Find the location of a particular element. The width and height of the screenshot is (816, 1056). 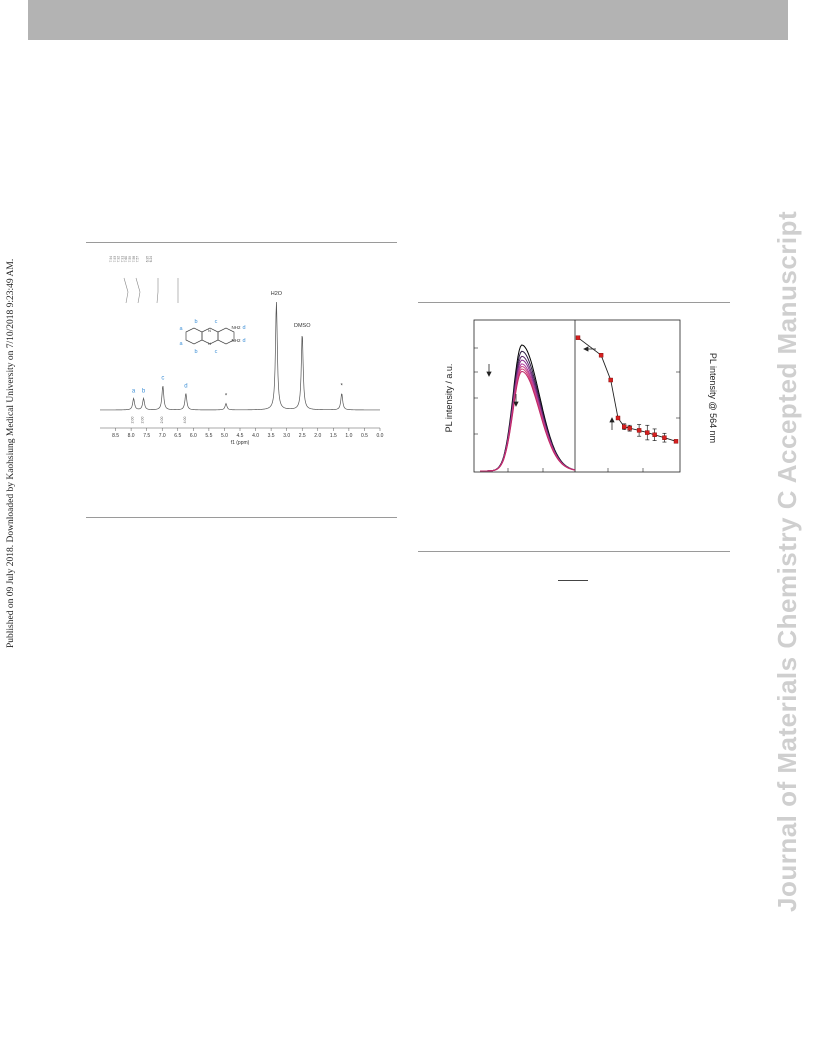

peak-labels: a b c d * * is located at coordinates (238, 388).